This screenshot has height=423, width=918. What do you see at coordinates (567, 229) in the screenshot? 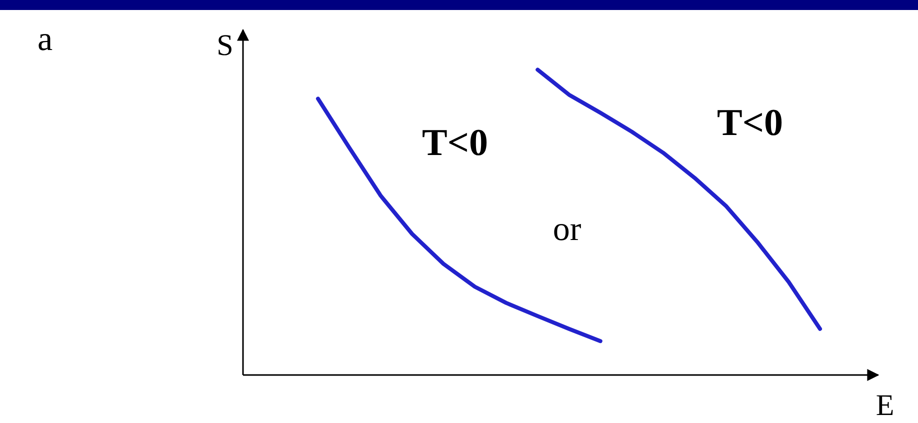
I see `annotation: or` at bounding box center [567, 229].